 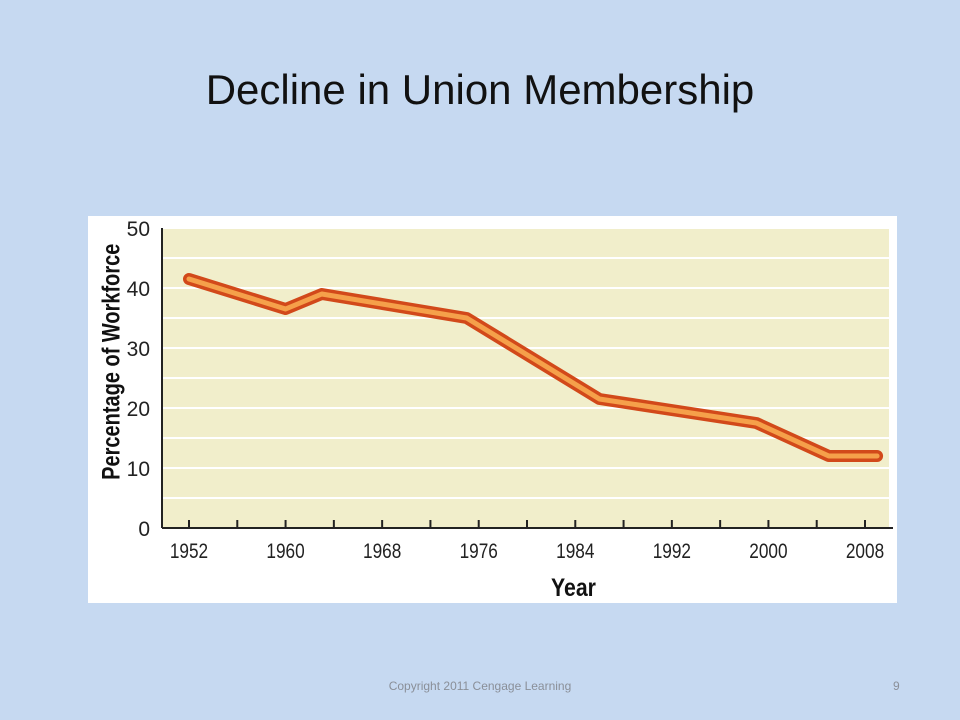 I want to click on y-tick-labels: 0 10 20 30 40 50, so click(x=138, y=379).